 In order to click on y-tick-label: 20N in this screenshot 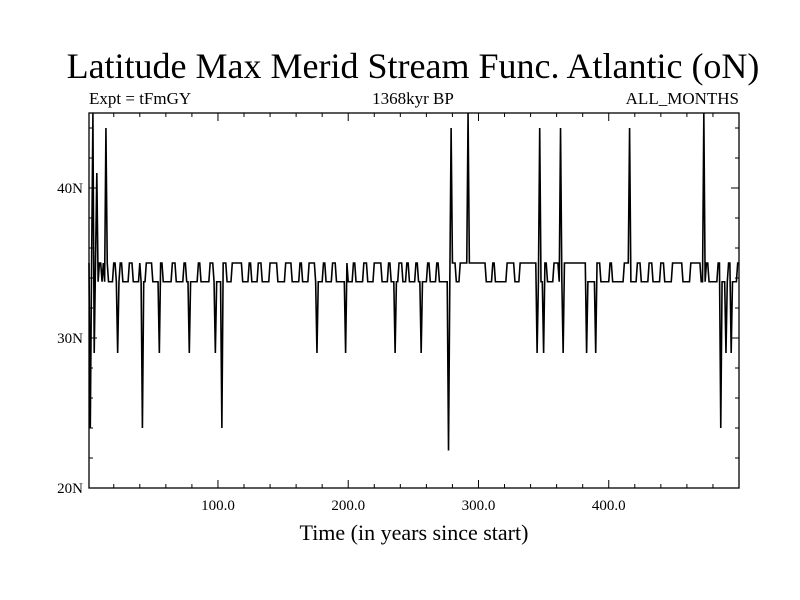, I will do `click(70, 489)`.